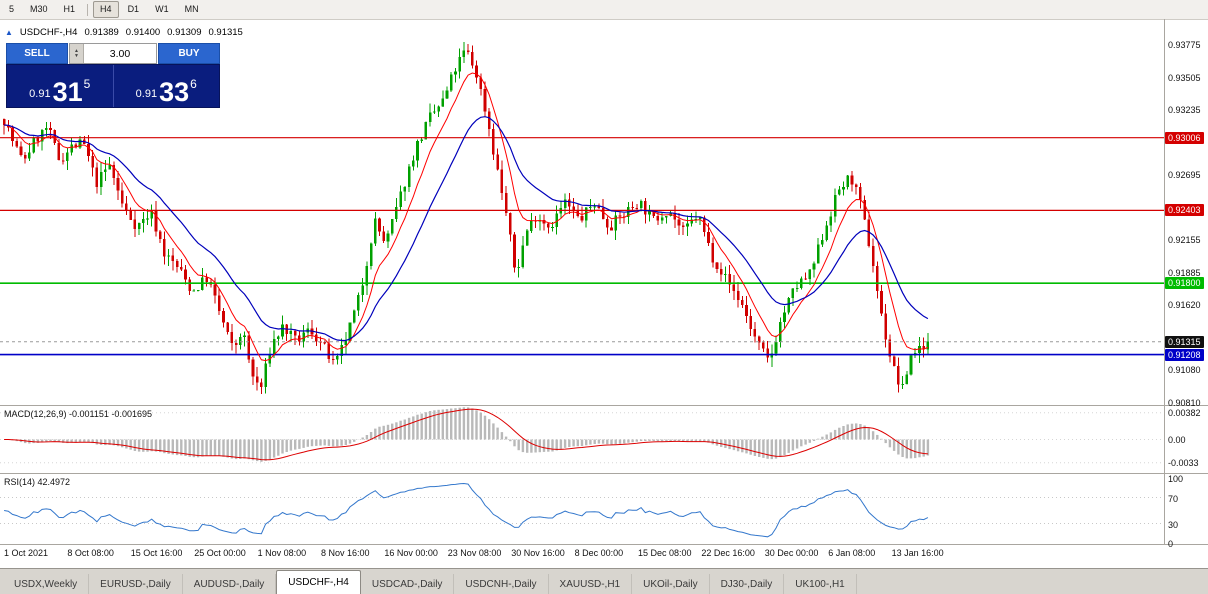 The height and width of the screenshot is (594, 1208). I want to click on timeframe-mn: MN, so click(192, 9).